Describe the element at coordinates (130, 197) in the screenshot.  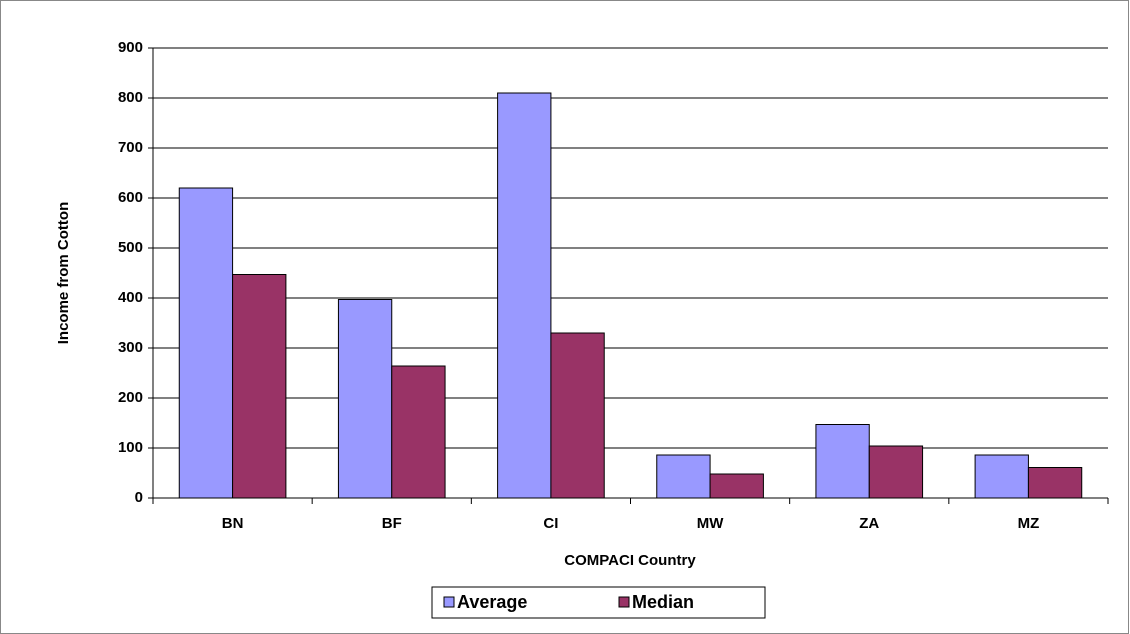
I see `y-tick-label: 600` at that location.